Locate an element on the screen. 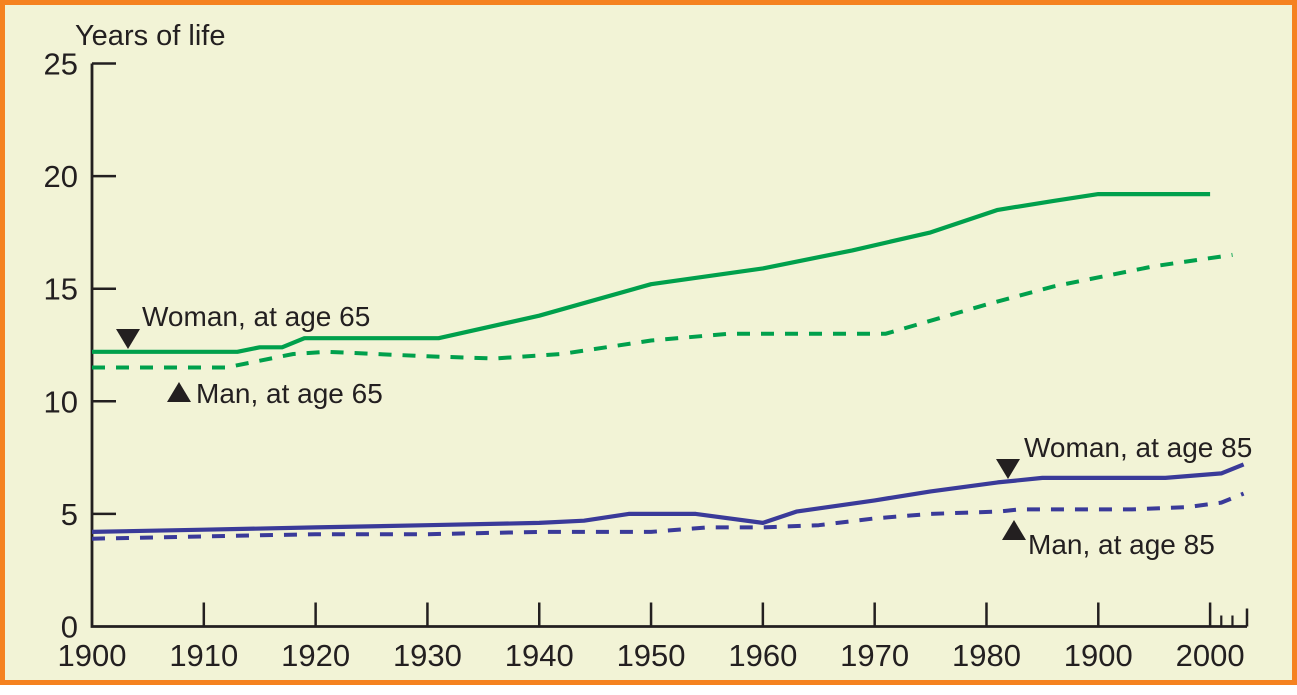 This screenshot has height=695, width=1297. y-tick-label: 5 is located at coordinates (69, 514).